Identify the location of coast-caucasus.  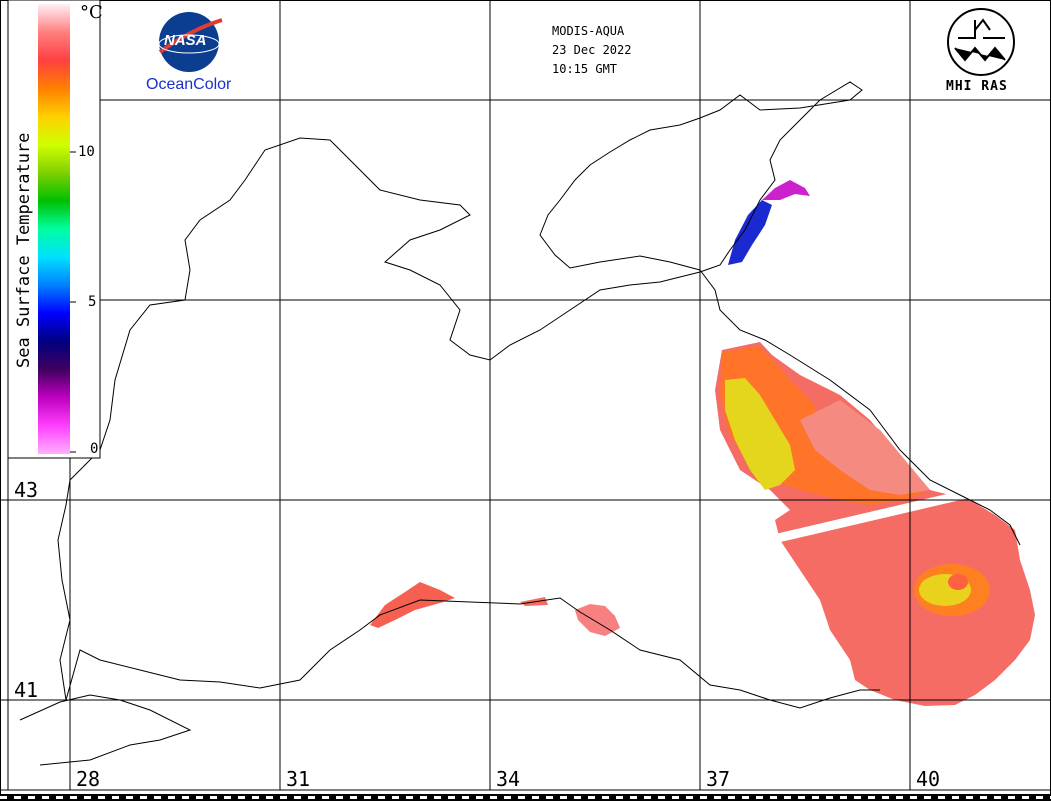
(860, 407).